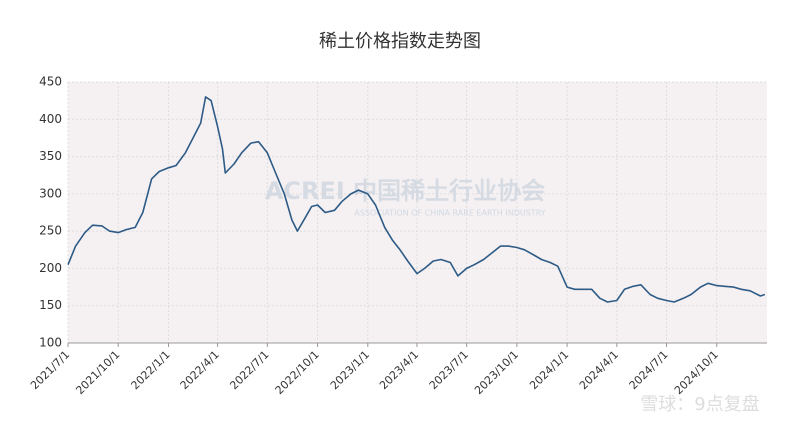  What do you see at coordinates (649, 370) in the screenshot?
I see `x-tick-label: 2024/7/1` at bounding box center [649, 370].